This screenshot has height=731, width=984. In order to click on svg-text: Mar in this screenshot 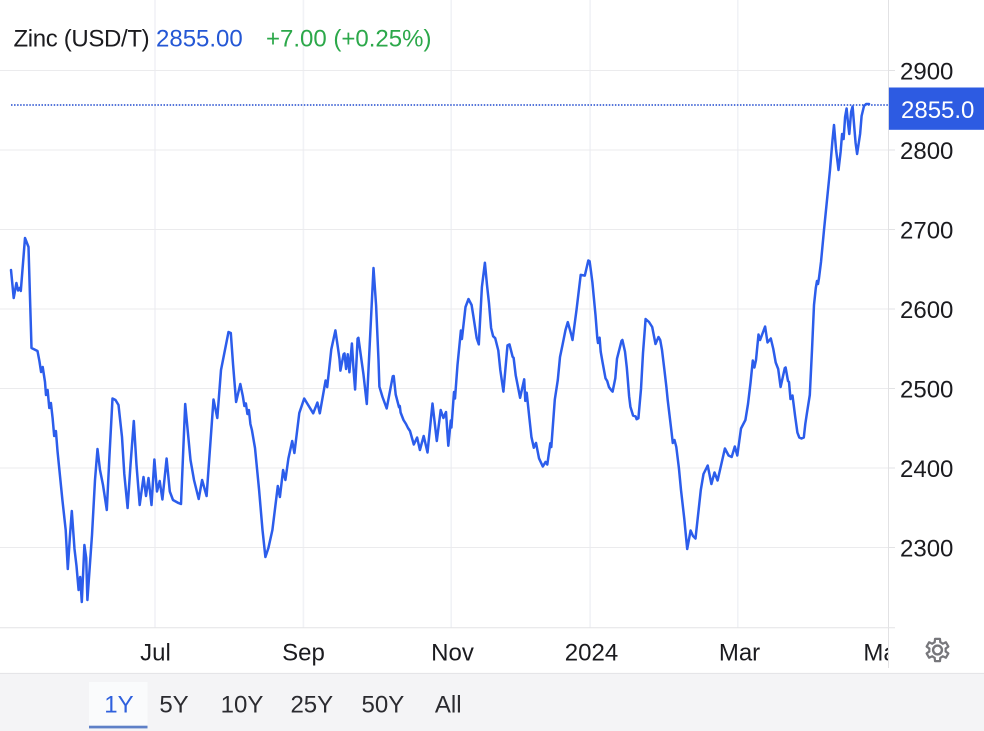, I will do `click(739, 653)`.